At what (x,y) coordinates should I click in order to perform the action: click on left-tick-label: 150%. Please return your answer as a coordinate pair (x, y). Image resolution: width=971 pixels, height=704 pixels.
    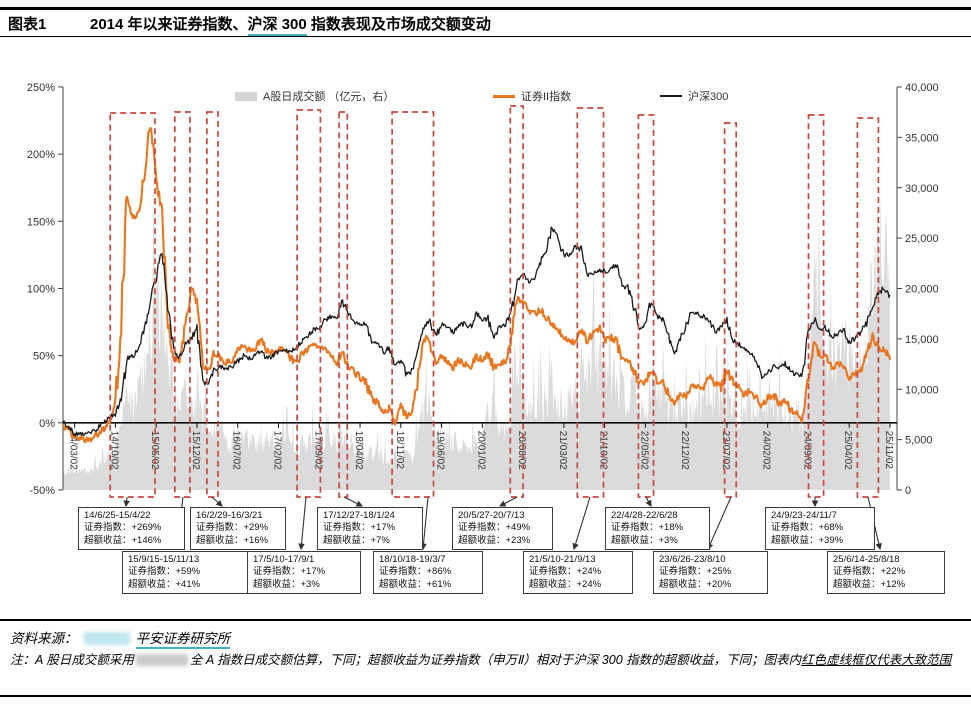
    Looking at the image, I should click on (41, 222).